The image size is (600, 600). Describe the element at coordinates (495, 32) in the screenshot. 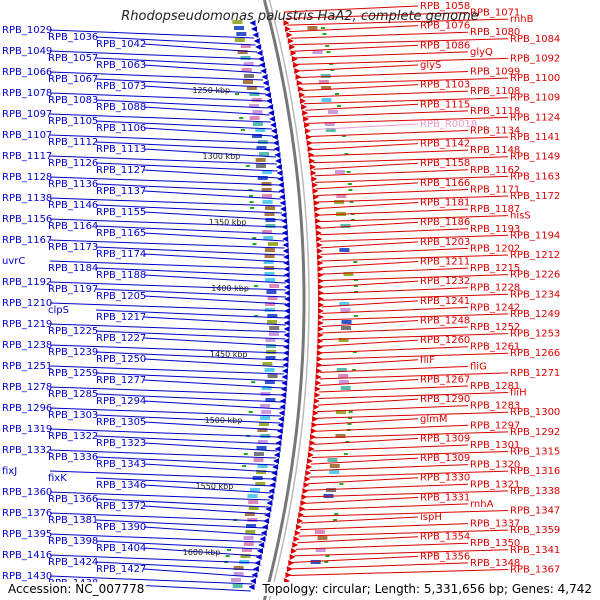

I see `right-gene-label: RPB_1080` at that location.